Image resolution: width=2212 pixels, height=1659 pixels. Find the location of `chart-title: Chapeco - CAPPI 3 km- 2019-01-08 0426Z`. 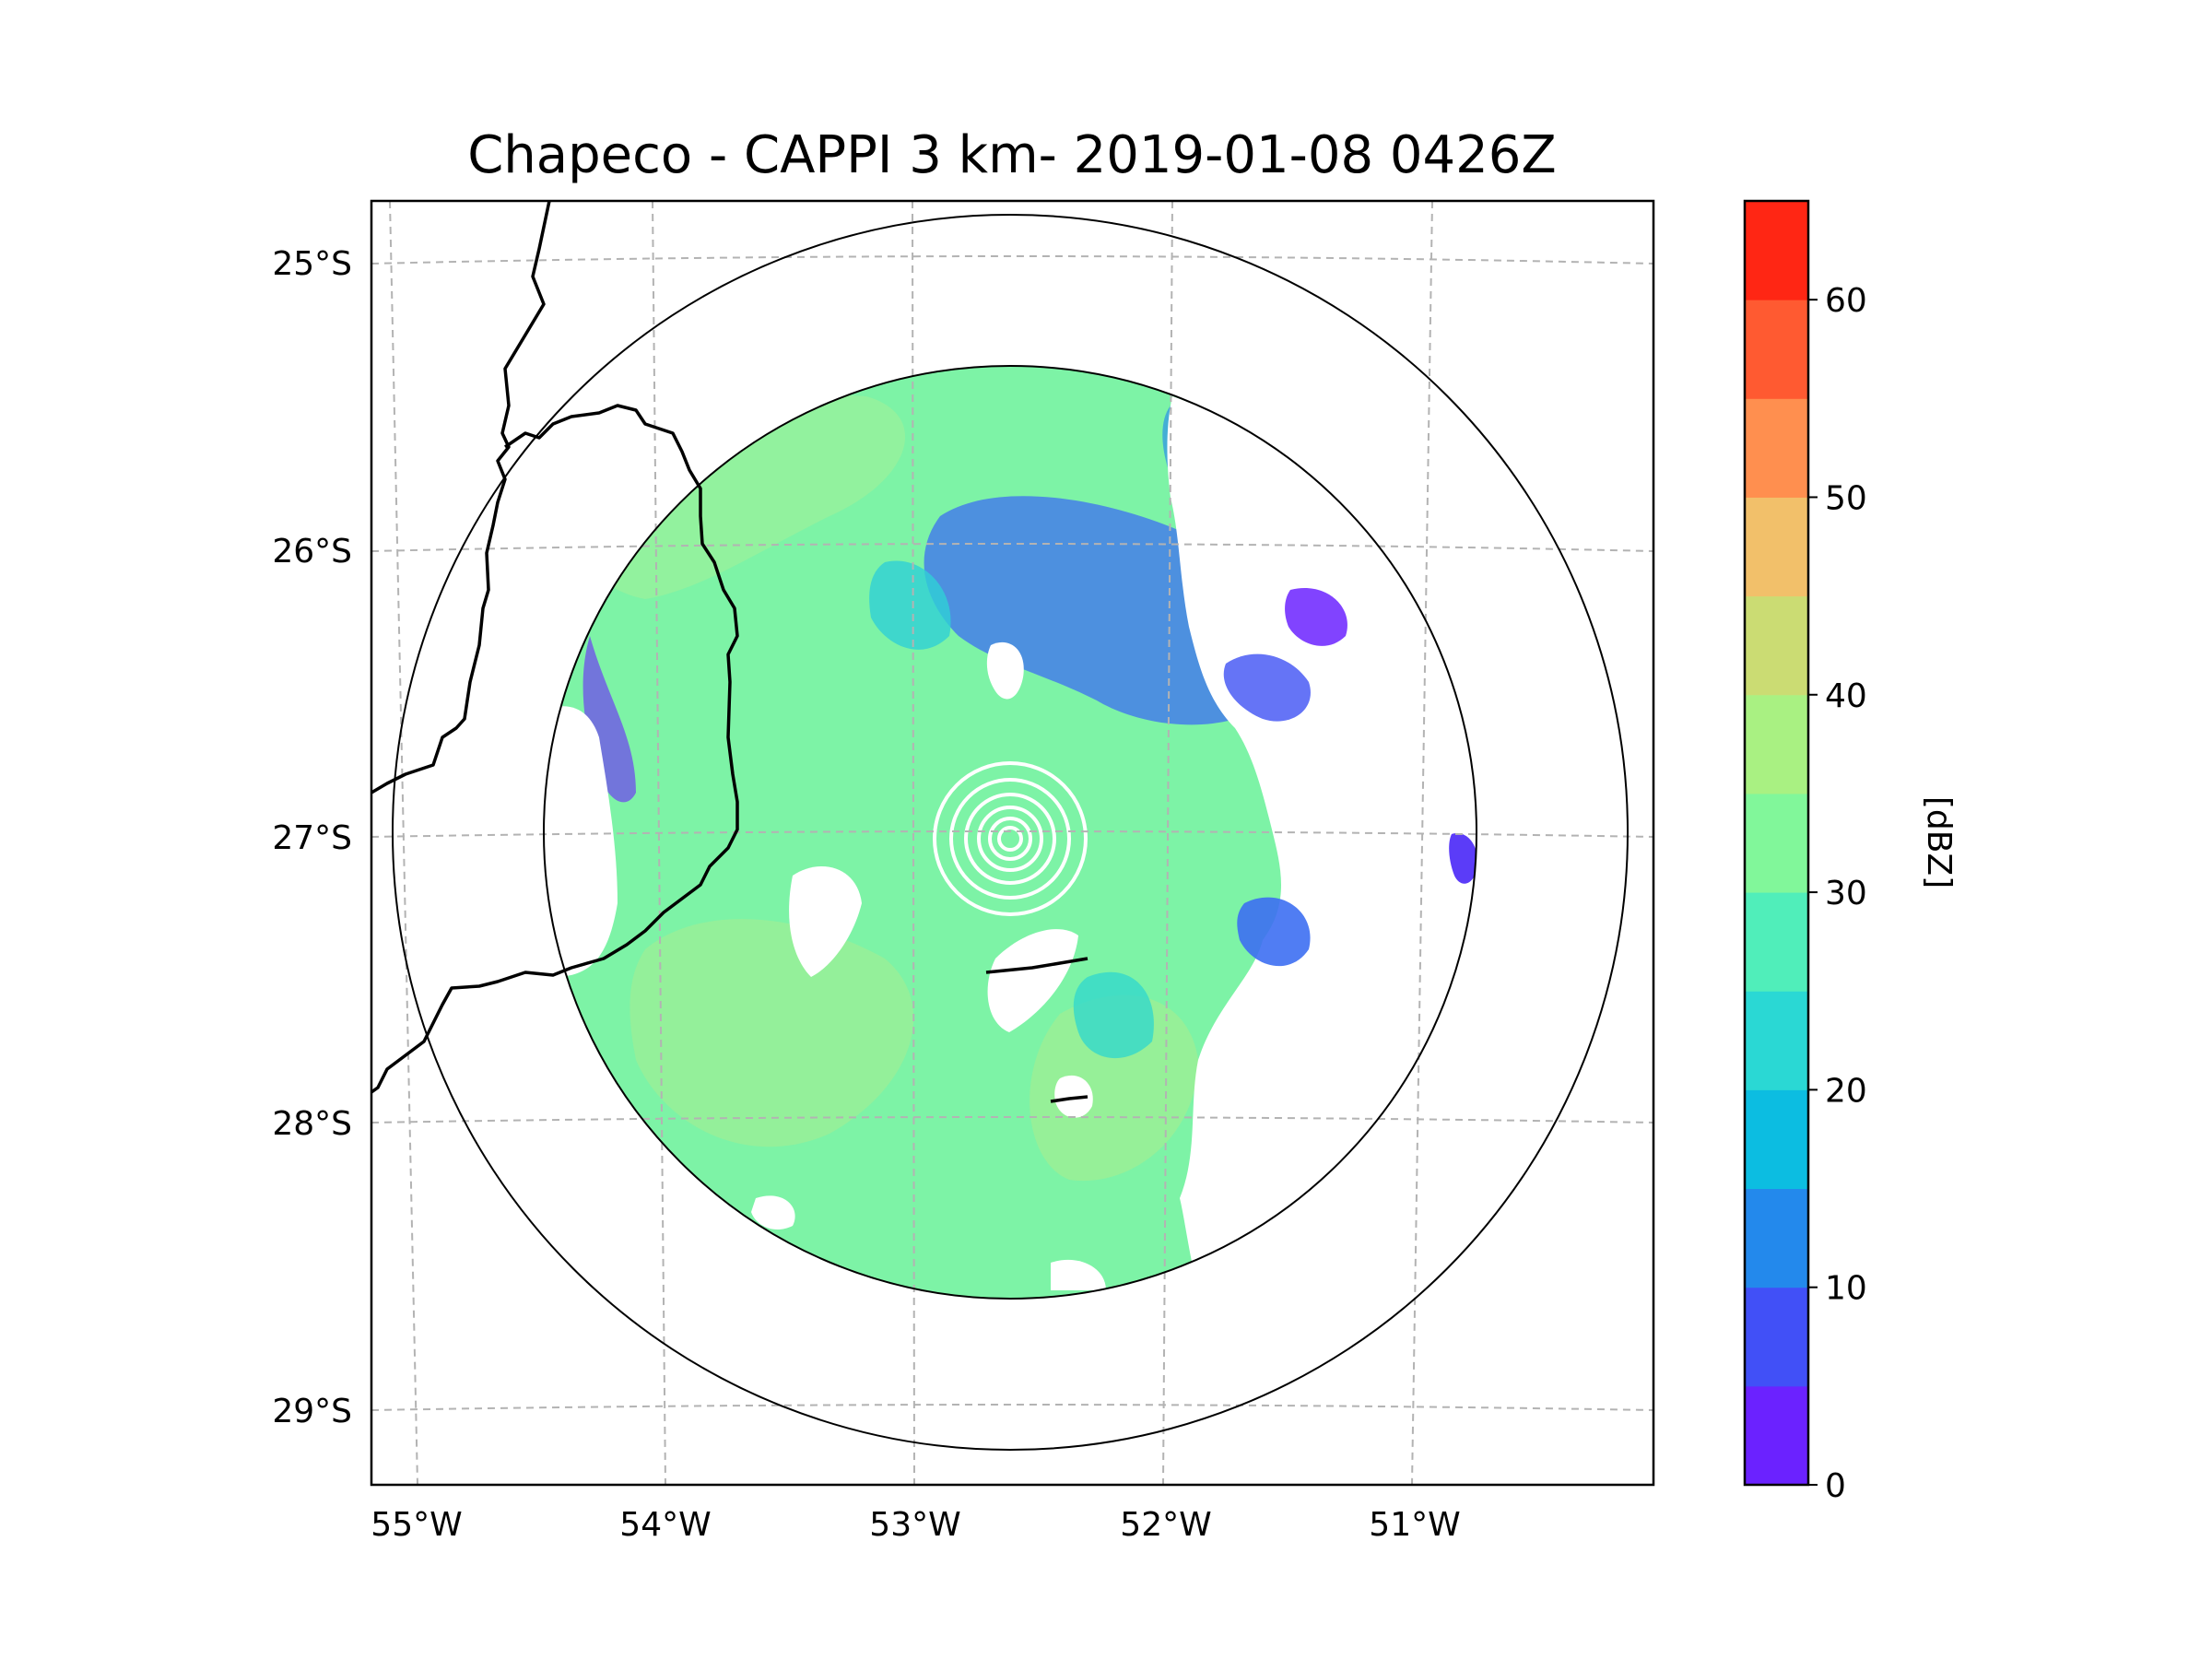

chart-title: Chapeco - CAPPI 3 km- 2019-01-08 0426Z is located at coordinates (1012, 155).